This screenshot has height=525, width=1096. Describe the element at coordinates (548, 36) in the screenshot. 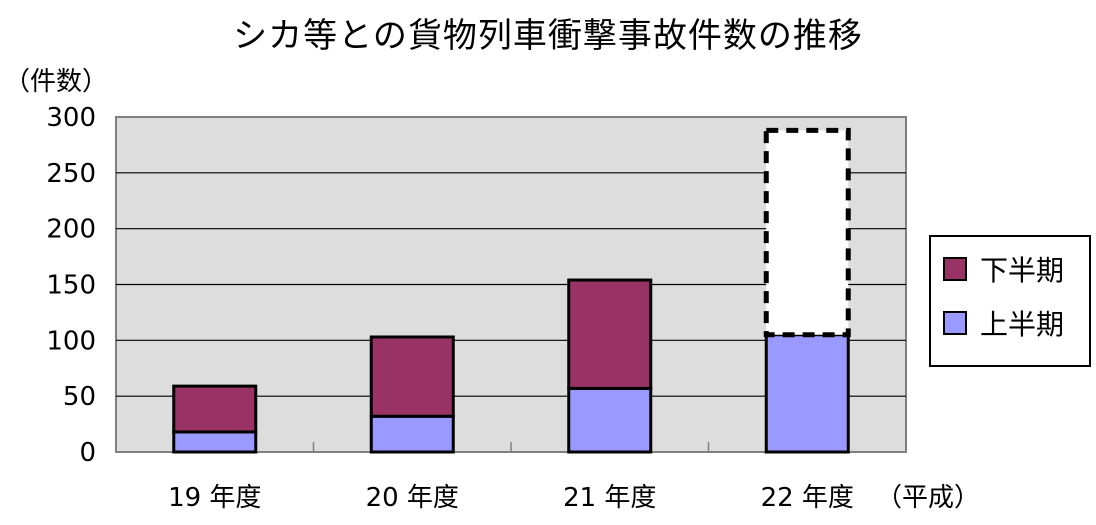

I see `chart-title: シカ等との貨物列車衝撃事故件数の推移` at that location.